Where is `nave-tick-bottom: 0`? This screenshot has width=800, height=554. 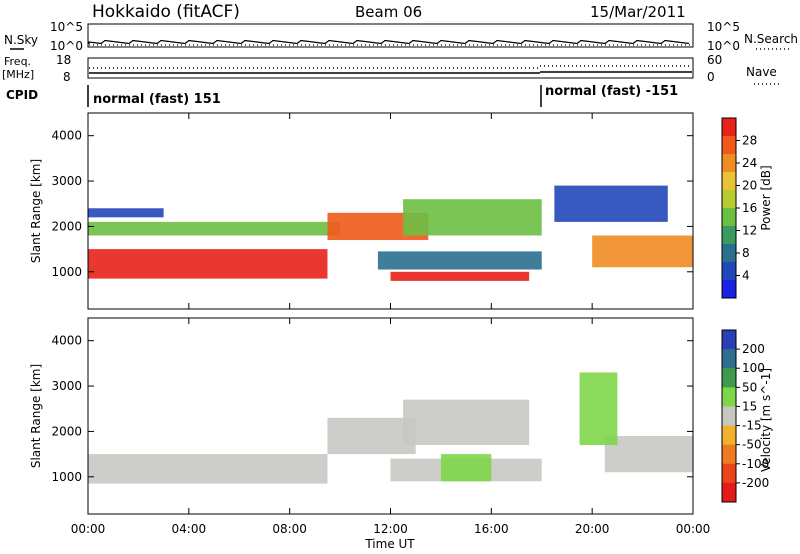 nave-tick-bottom: 0 is located at coordinates (711, 77).